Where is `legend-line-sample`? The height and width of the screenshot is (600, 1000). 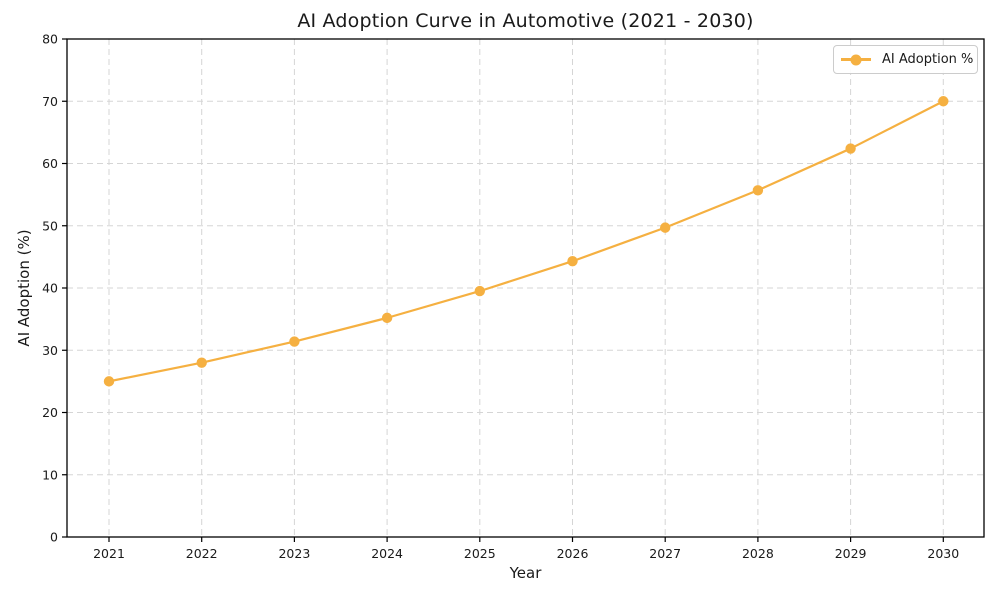 legend-line-sample is located at coordinates (856, 59).